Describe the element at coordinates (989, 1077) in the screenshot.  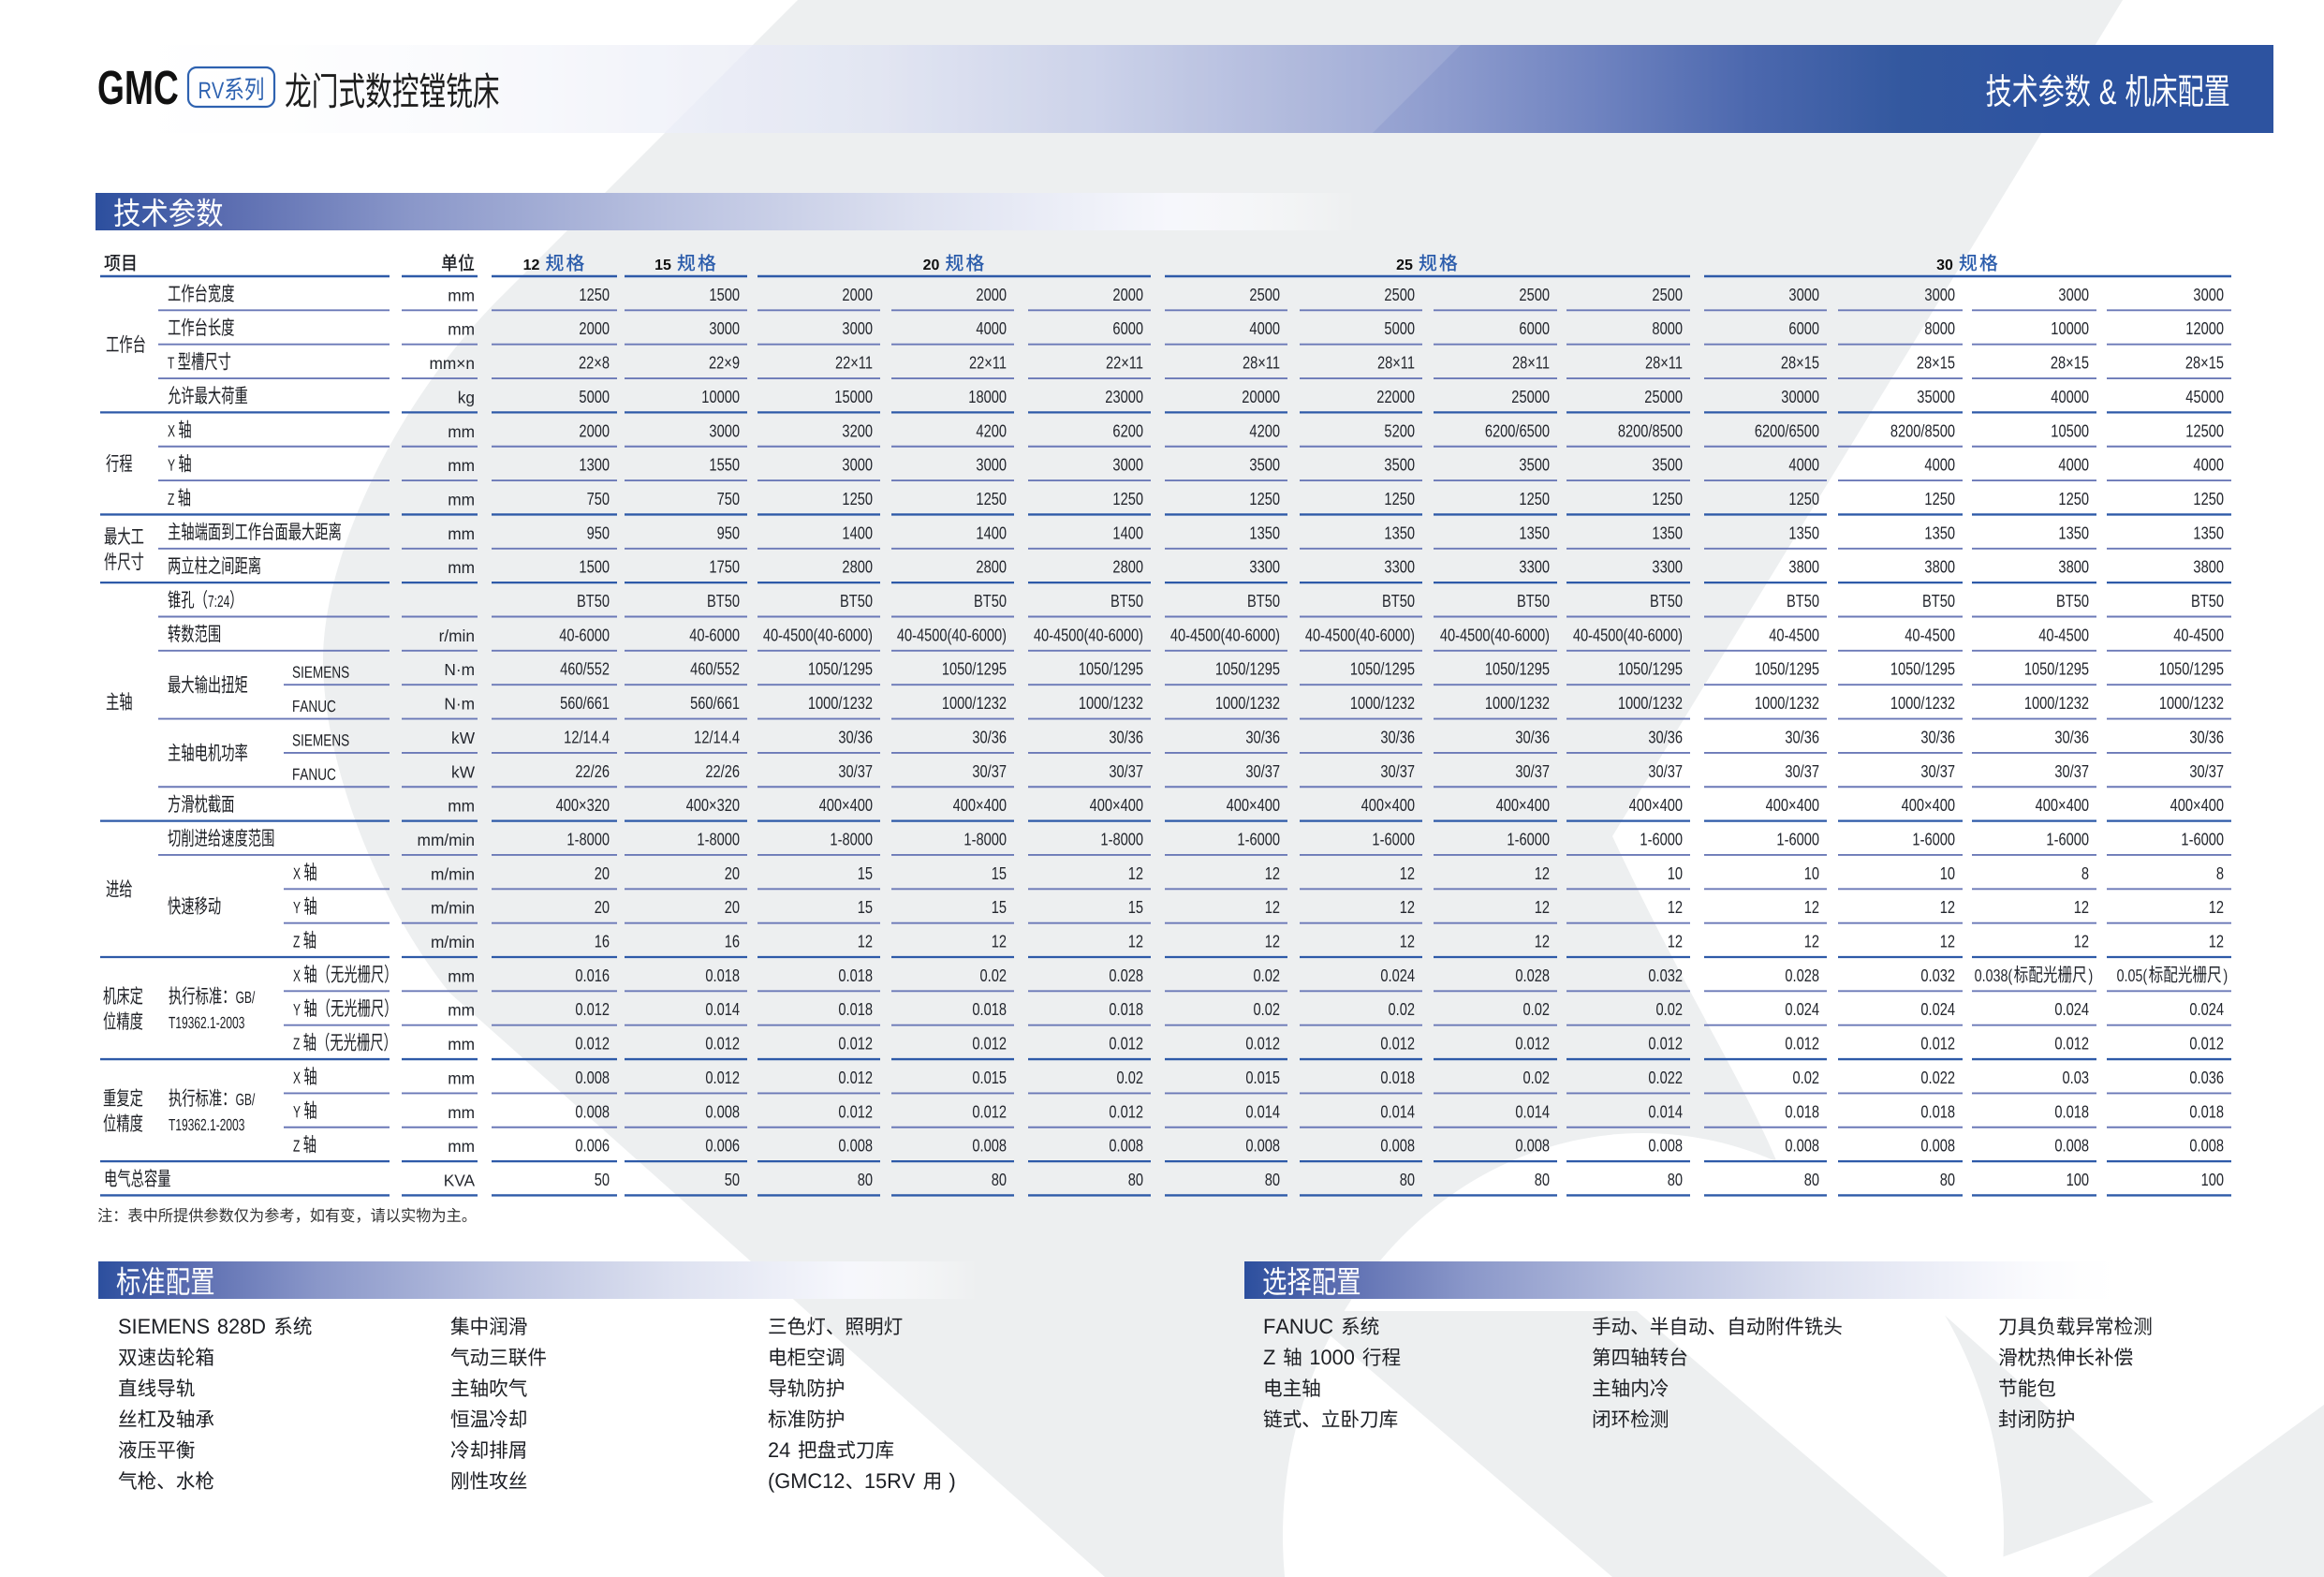
I see `svg-text: 0.015` at that location.